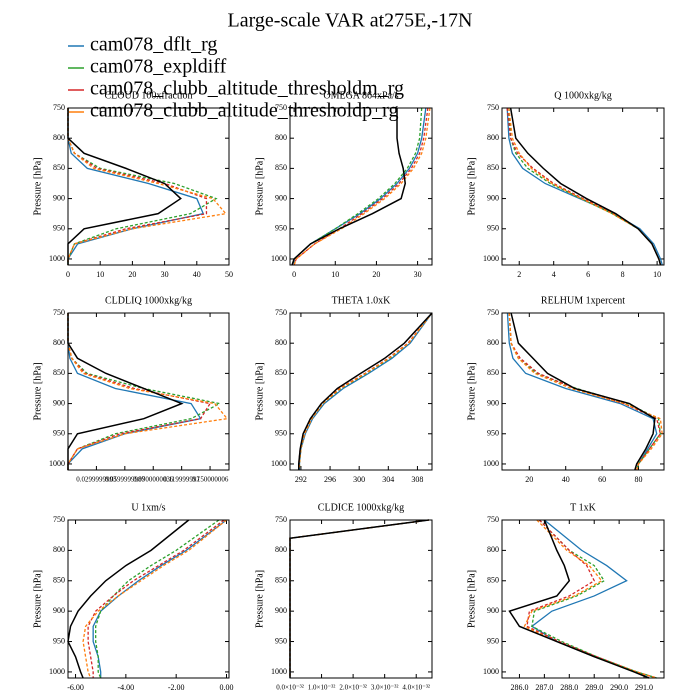  What do you see at coordinates (350, 21) in the screenshot?
I see `chart-title: Large-scale VAR at275E,-17N` at bounding box center [350, 21].